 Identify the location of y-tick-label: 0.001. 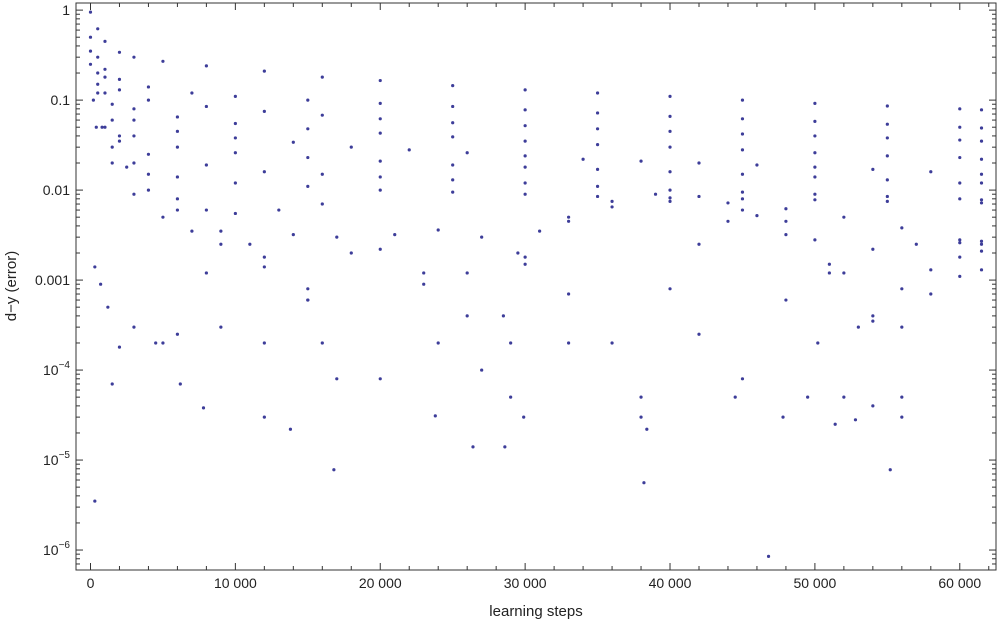
(52, 280).